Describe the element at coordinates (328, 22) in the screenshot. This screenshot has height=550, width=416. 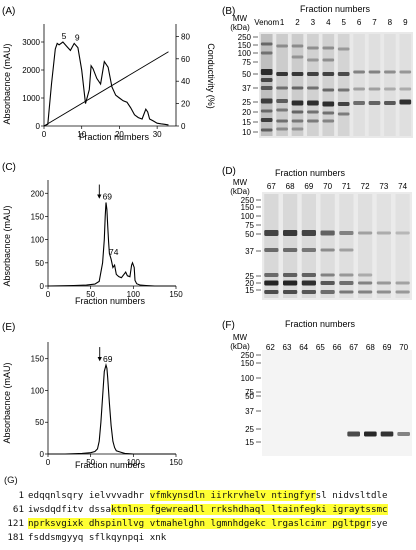
I see `lane-label: 4` at that location.